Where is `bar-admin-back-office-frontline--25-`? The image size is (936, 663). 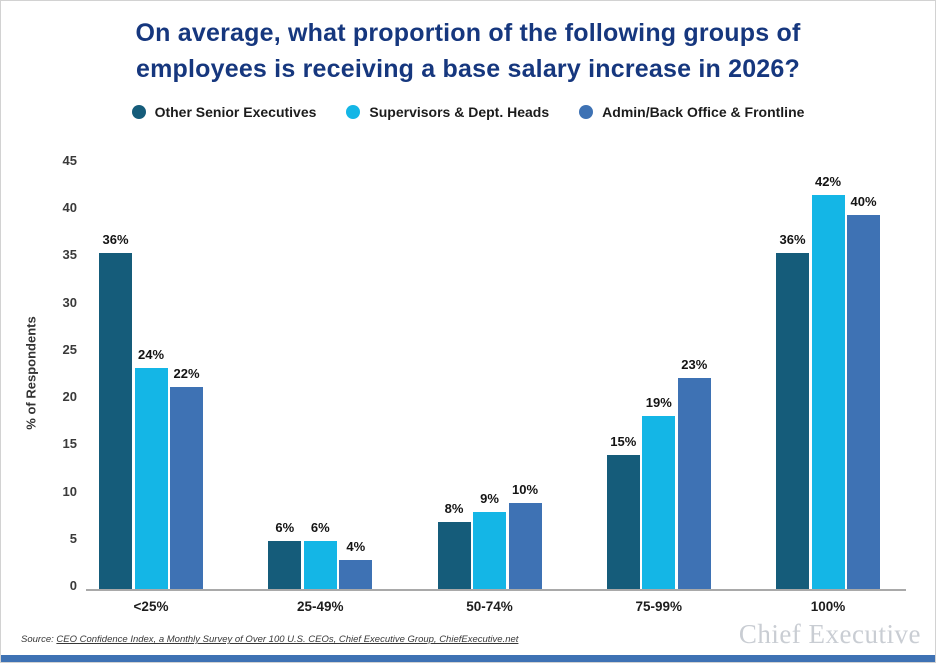
bar-admin-back-office-frontline--25- is located at coordinates (186, 488).